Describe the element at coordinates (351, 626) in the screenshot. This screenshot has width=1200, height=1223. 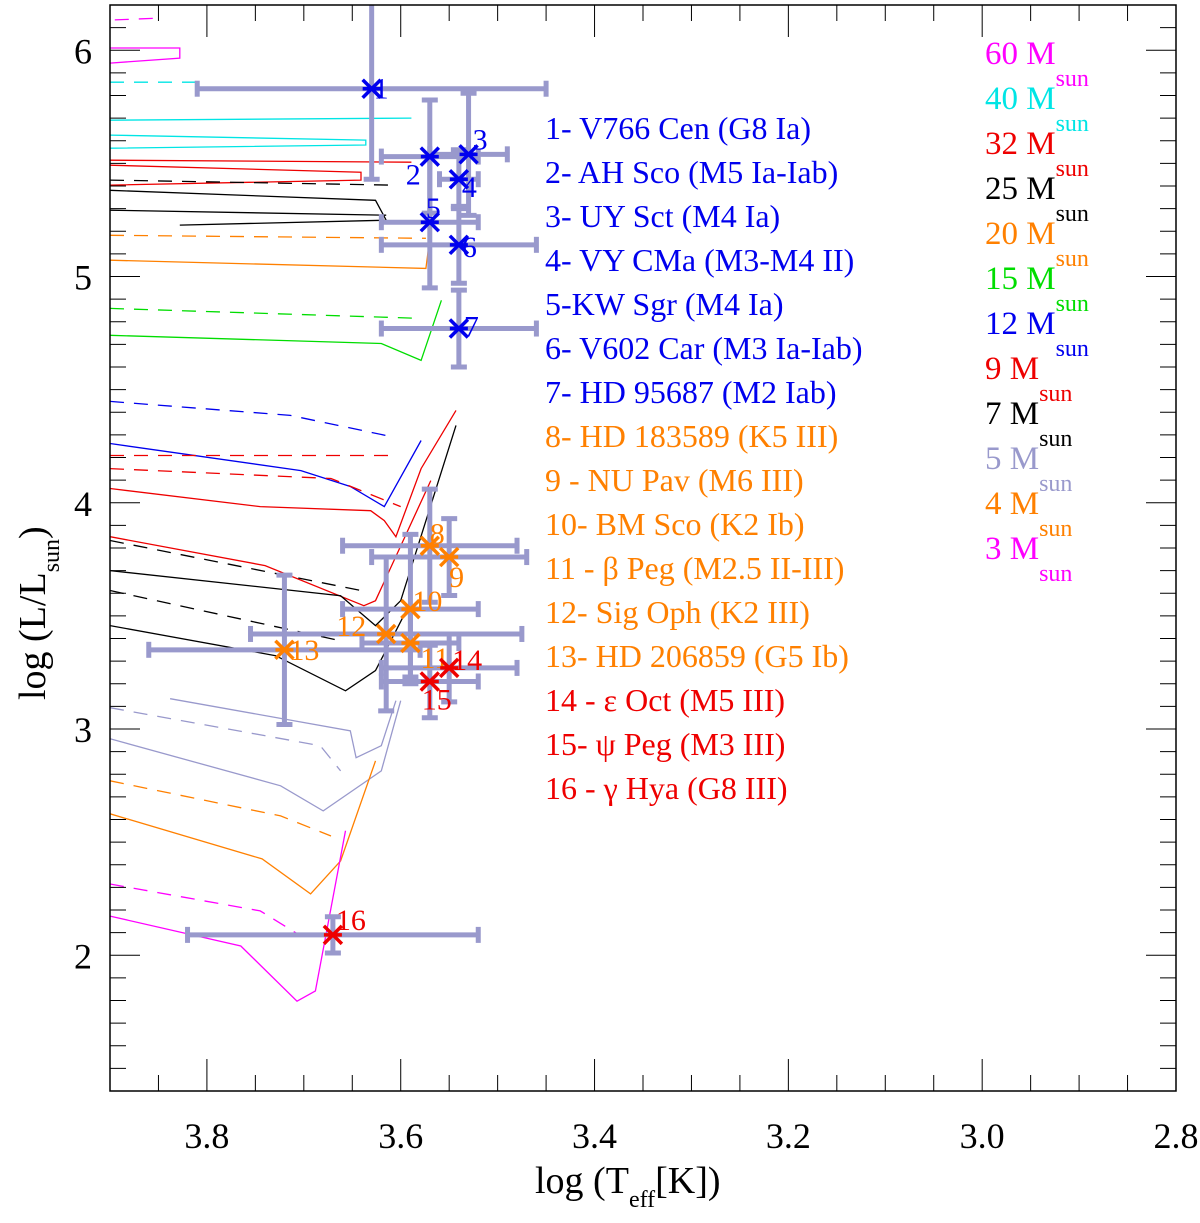
I see `star-label-12: 12` at that location.